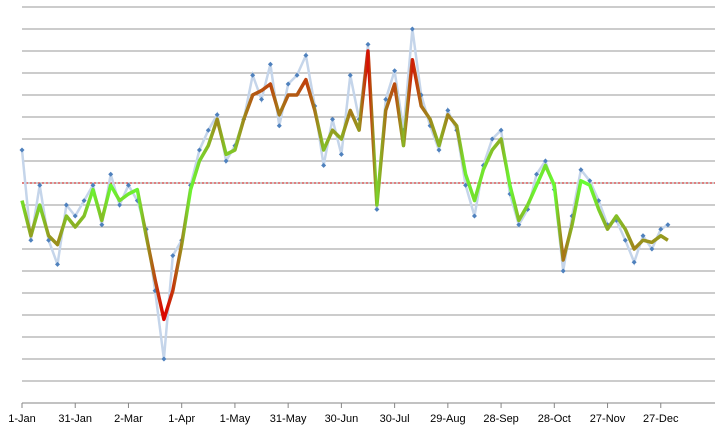 The width and height of the screenshot is (717, 433). I want to click on x-tick-label: 27-Nov, so click(608, 419).